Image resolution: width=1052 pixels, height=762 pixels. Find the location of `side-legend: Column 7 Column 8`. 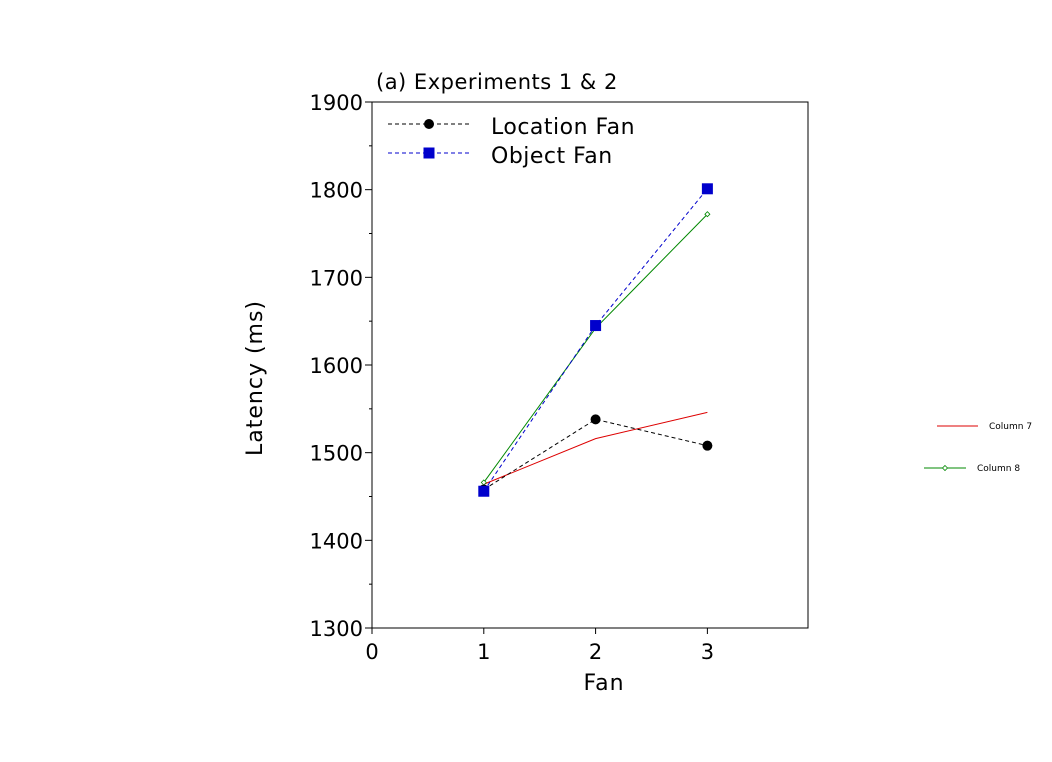

side-legend: Column 7 Column 8 is located at coordinates (978, 448).